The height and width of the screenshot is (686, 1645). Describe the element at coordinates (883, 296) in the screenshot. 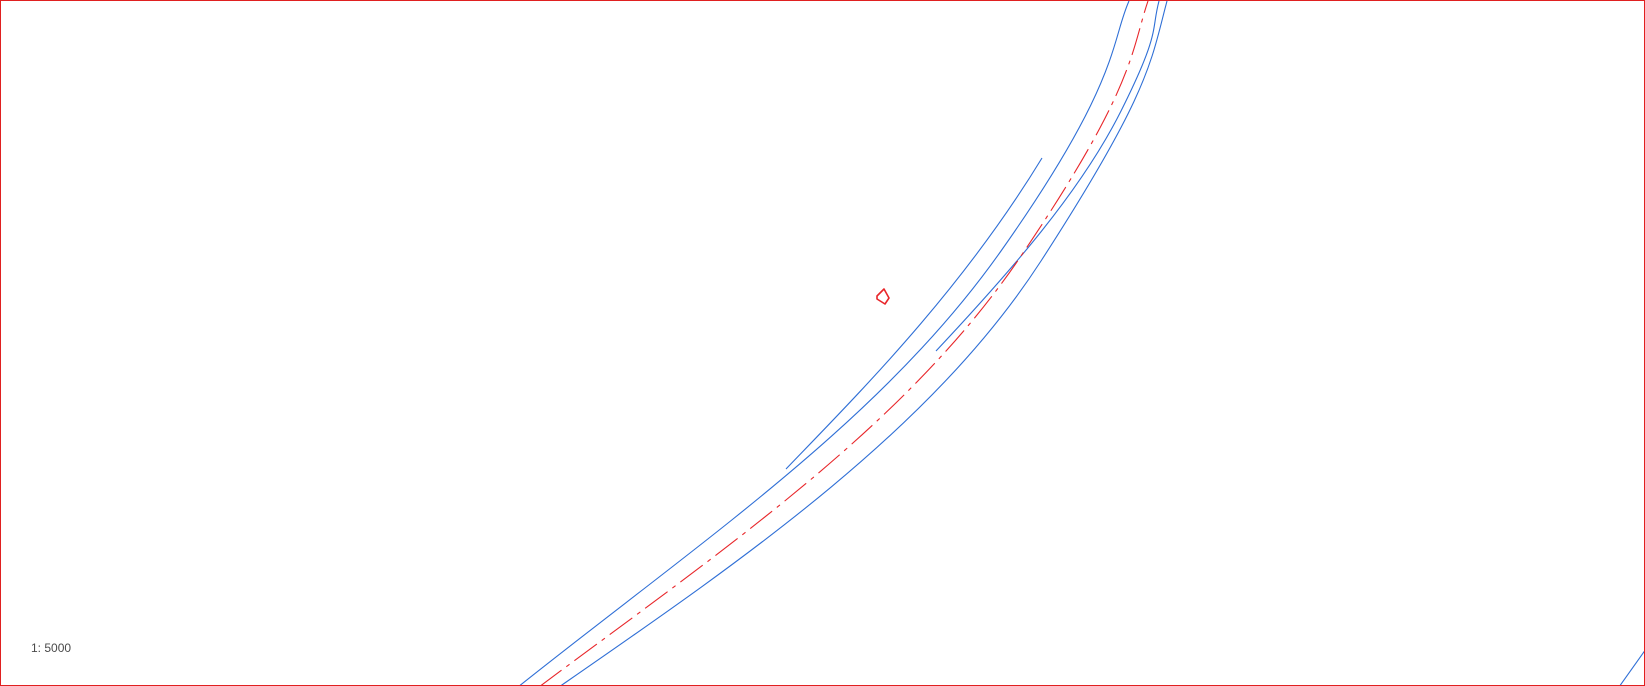

I see `location-marker-icon` at that location.